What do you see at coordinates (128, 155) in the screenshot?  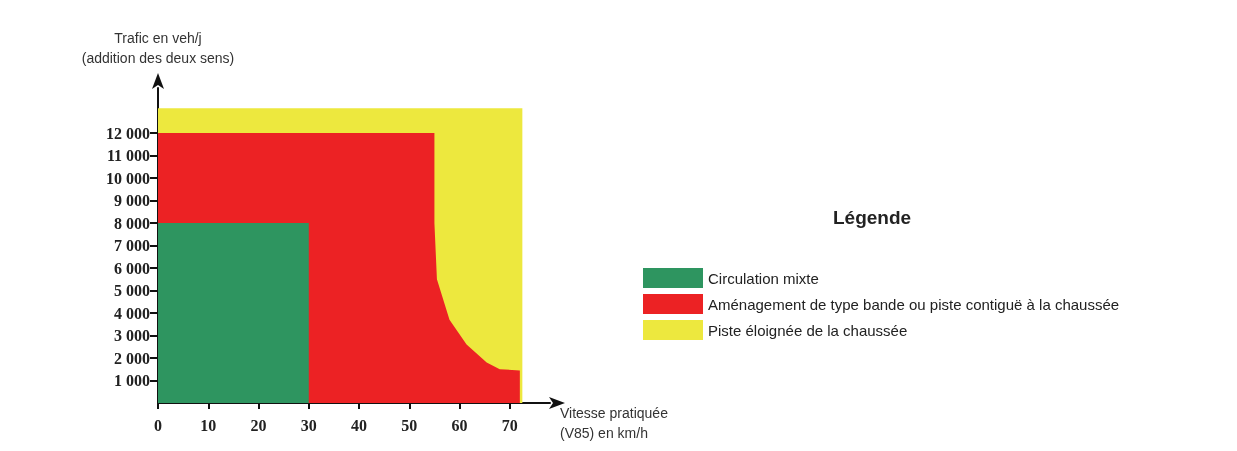 I see `y-tick-label: 11 000` at bounding box center [128, 155].